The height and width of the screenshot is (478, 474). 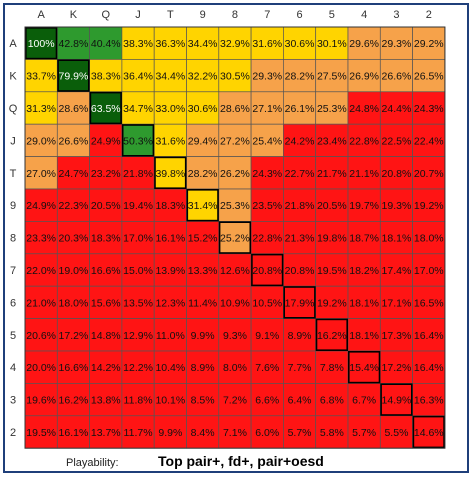 I want to click on cell-value: 22.4%, so click(x=429, y=141).